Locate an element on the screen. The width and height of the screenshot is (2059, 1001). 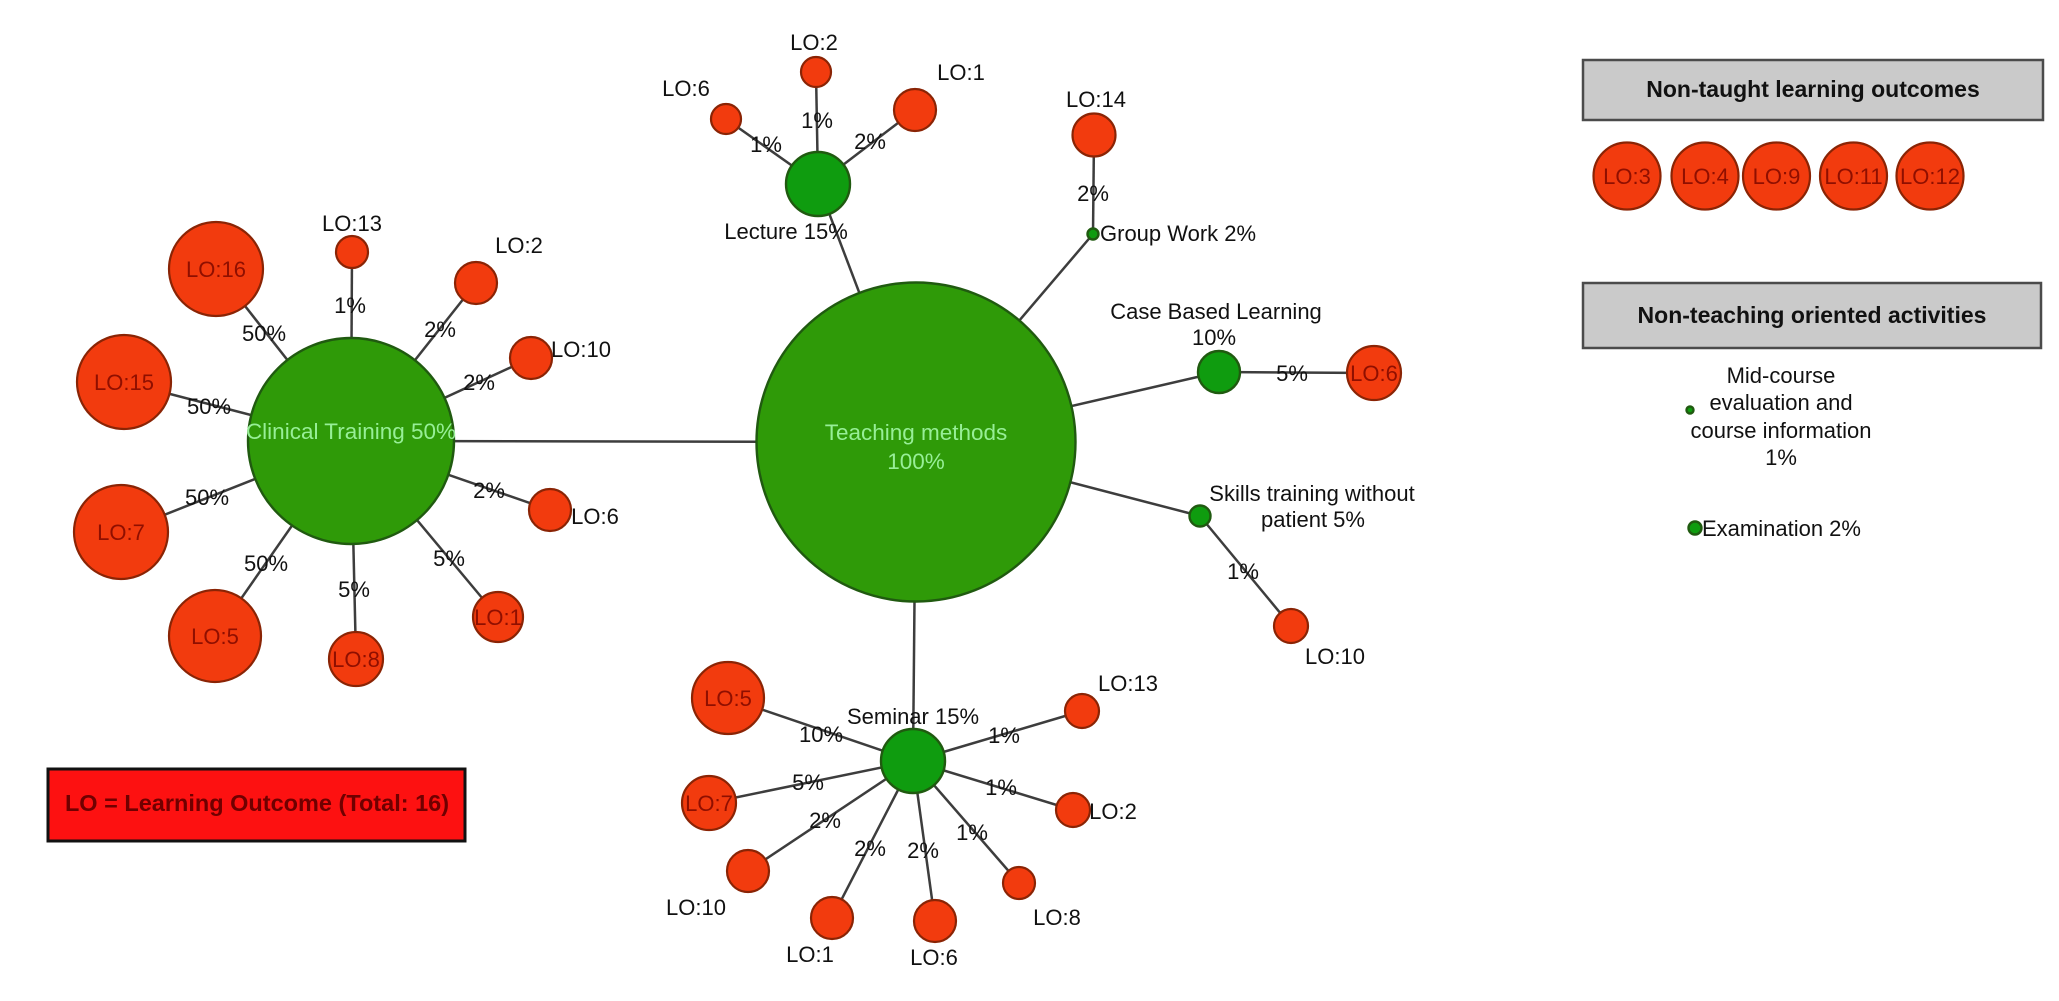
svg-text: Lecture 15% is located at coordinates (786, 231).